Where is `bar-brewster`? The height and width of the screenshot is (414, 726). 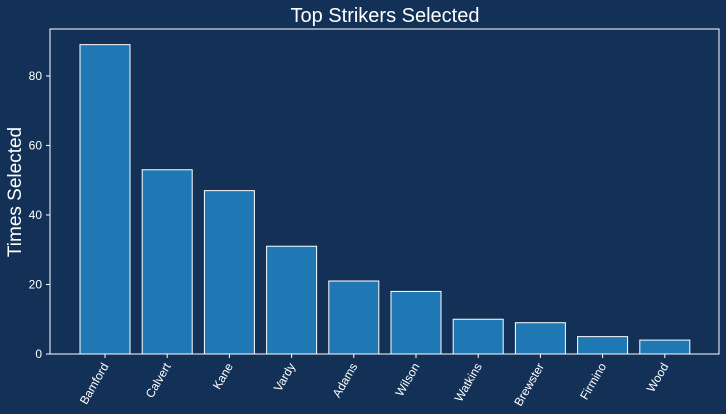 bar-brewster is located at coordinates (540, 338).